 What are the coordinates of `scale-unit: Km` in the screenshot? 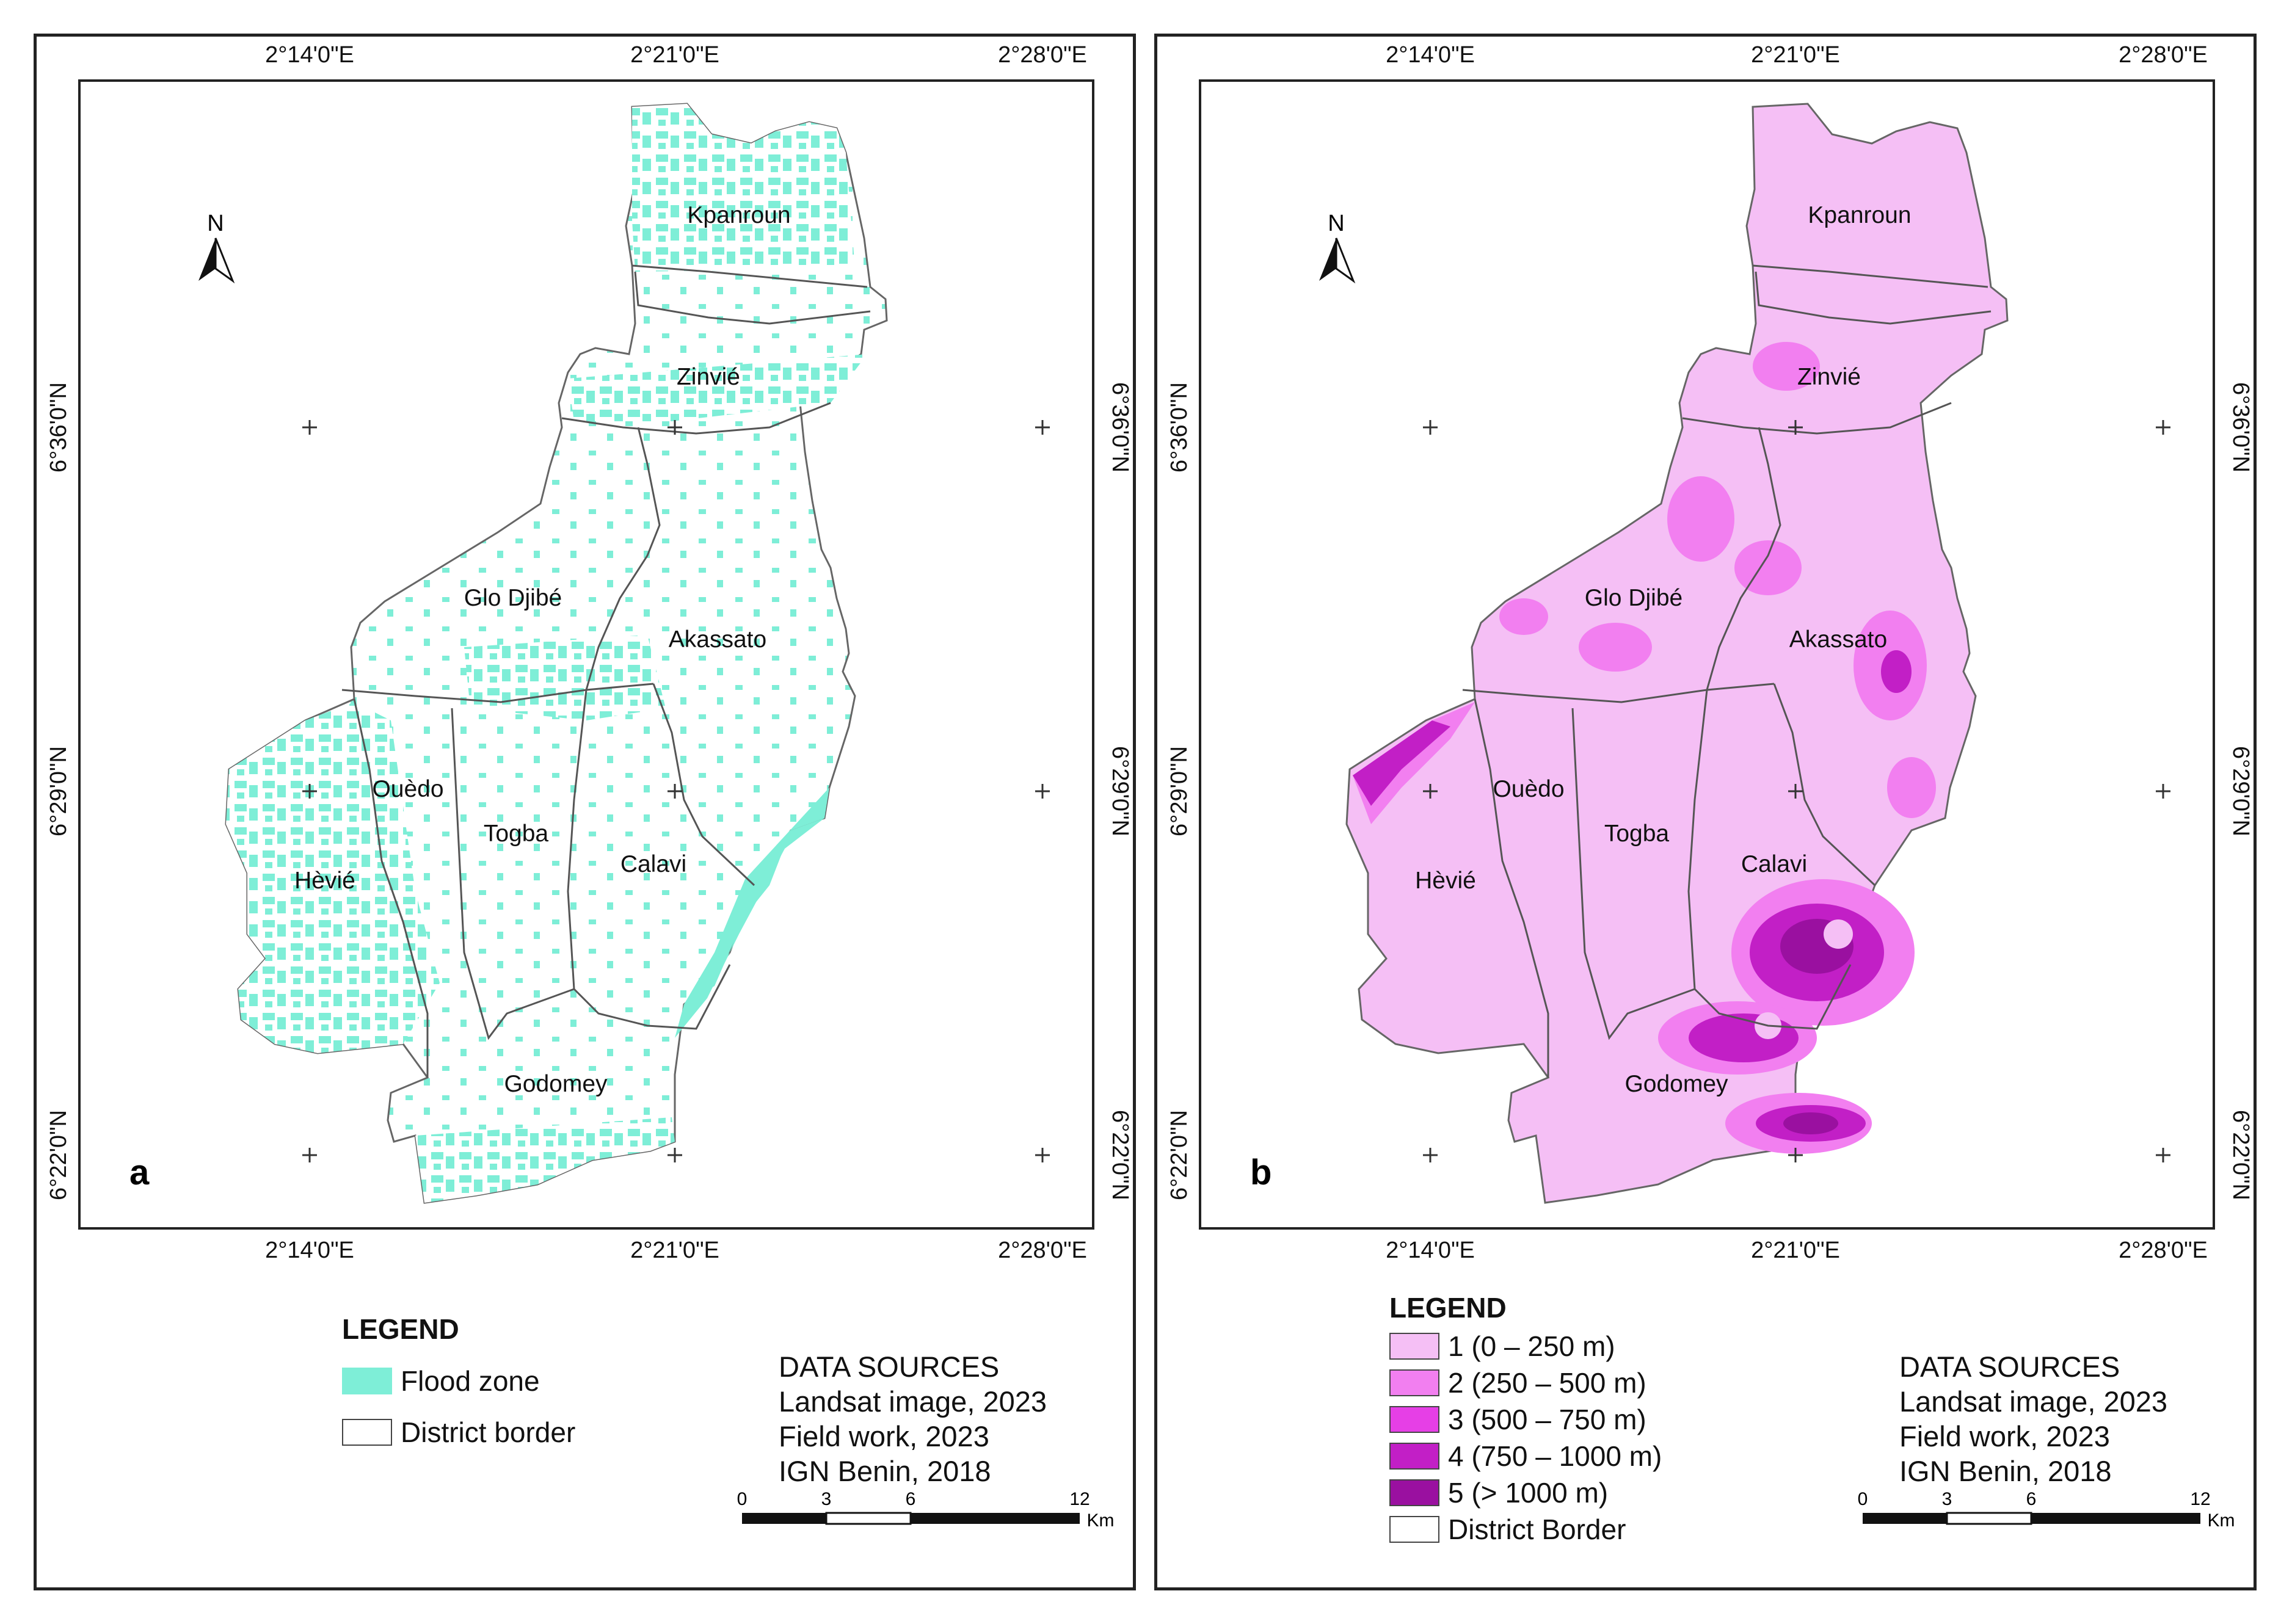 It's located at (1101, 1520).